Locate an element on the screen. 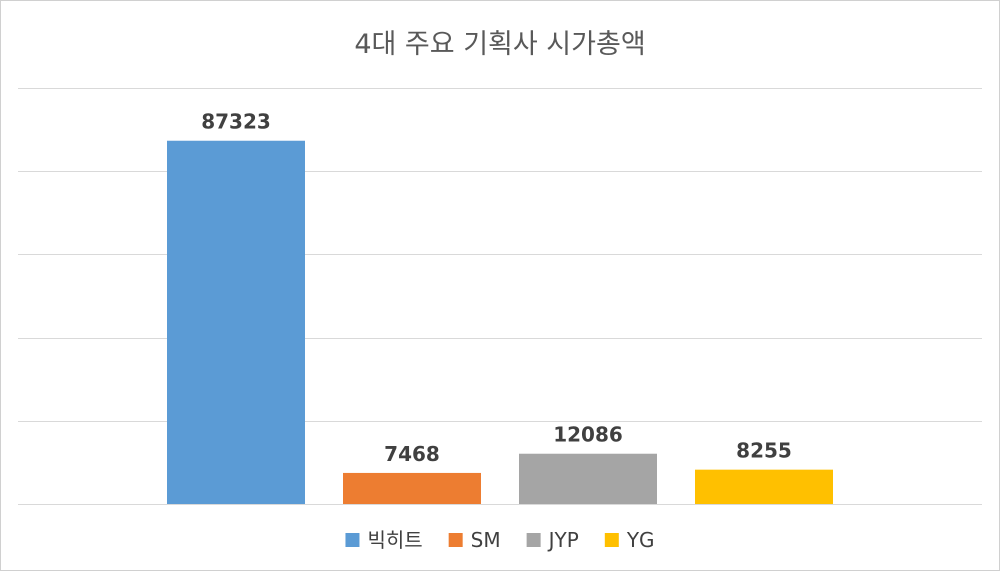 Image resolution: width=1000 pixels, height=571 pixels. data-label: 7468 is located at coordinates (412, 454).